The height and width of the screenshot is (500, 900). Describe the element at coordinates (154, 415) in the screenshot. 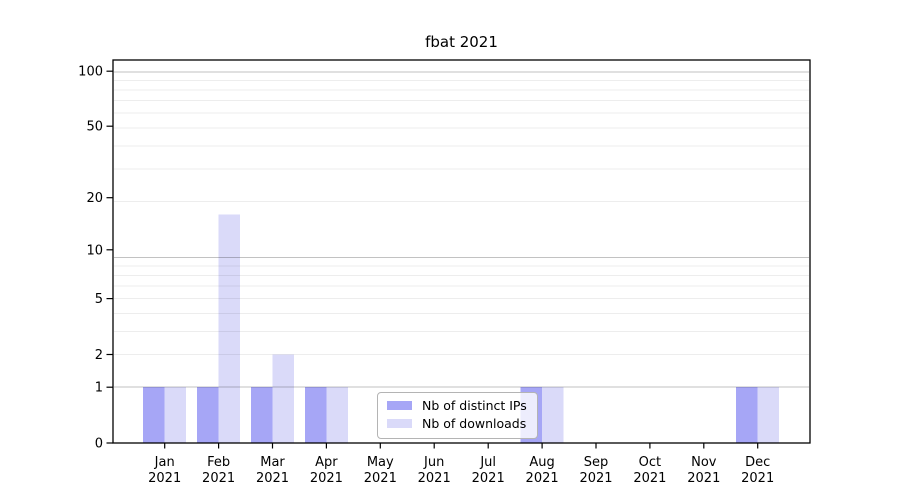

I see `bar-distinct-ips-jan` at that location.